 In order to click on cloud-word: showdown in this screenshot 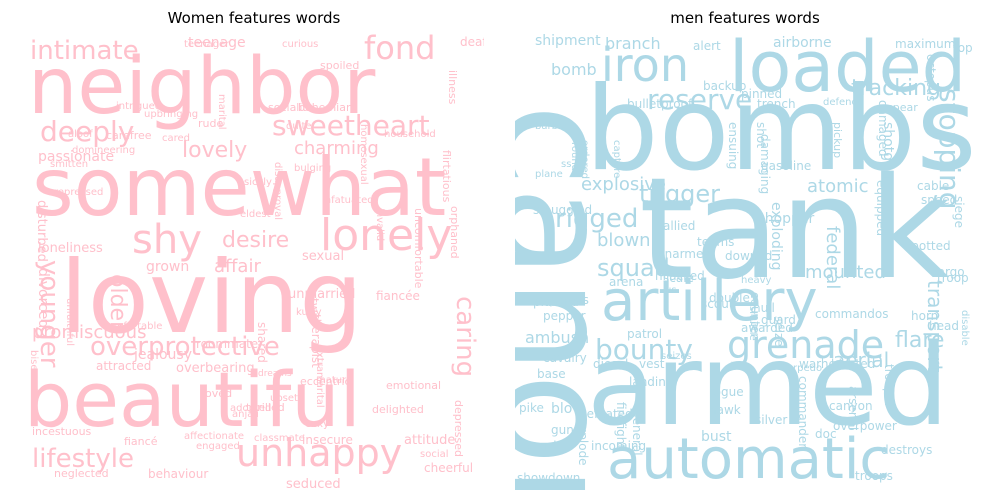, I will do `click(549, 478)`.